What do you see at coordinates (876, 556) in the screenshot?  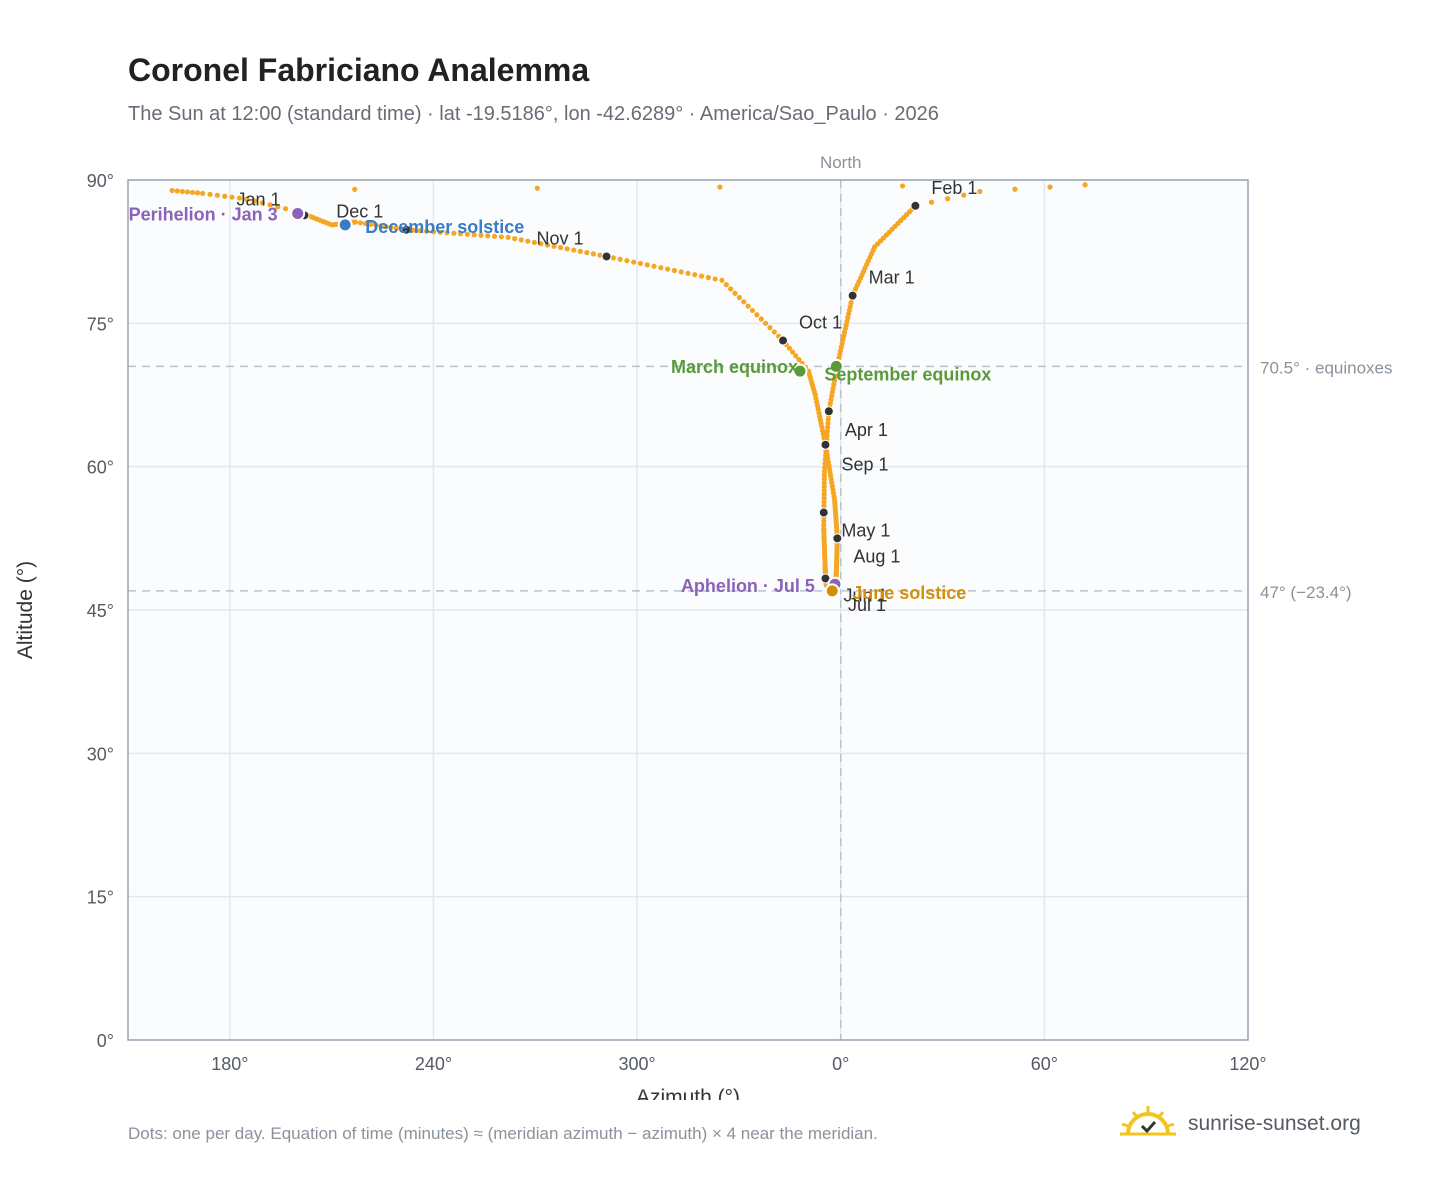 I see `month-marker-label: Aug 1` at bounding box center [876, 556].